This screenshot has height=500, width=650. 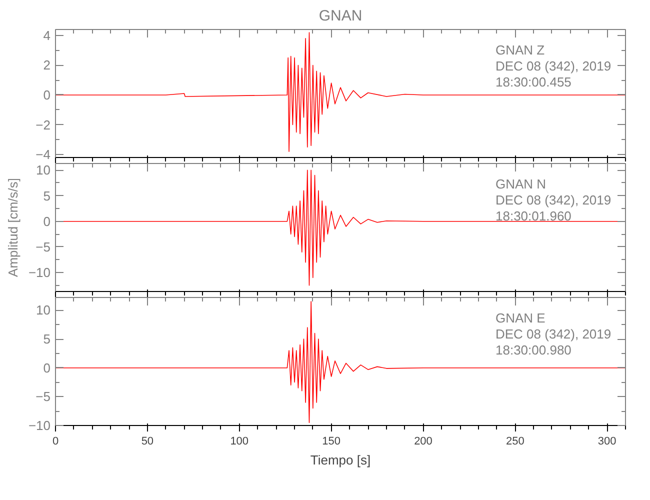 I want to click on x-tick-label: 0, so click(x=55, y=442).